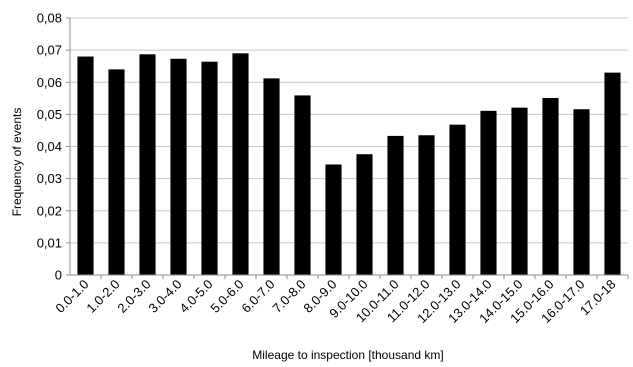 Image resolution: width=633 pixels, height=367 pixels. What do you see at coordinates (347, 355) in the screenshot?
I see `x-axis-title: Mileage to inspection [thousand km]` at bounding box center [347, 355].